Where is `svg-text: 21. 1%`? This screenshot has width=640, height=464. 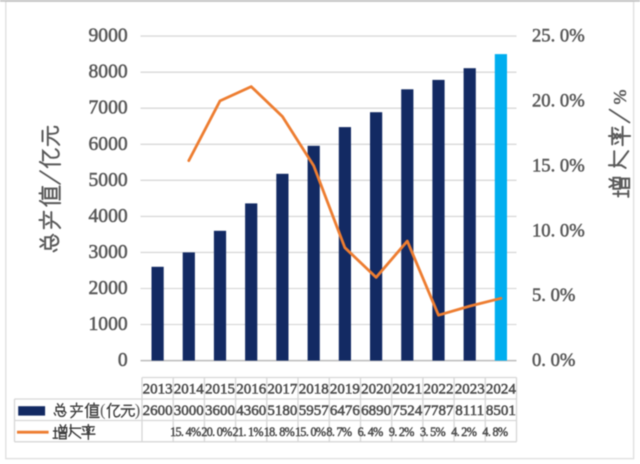
svg-text: 21. 1% is located at coordinates (248, 432).